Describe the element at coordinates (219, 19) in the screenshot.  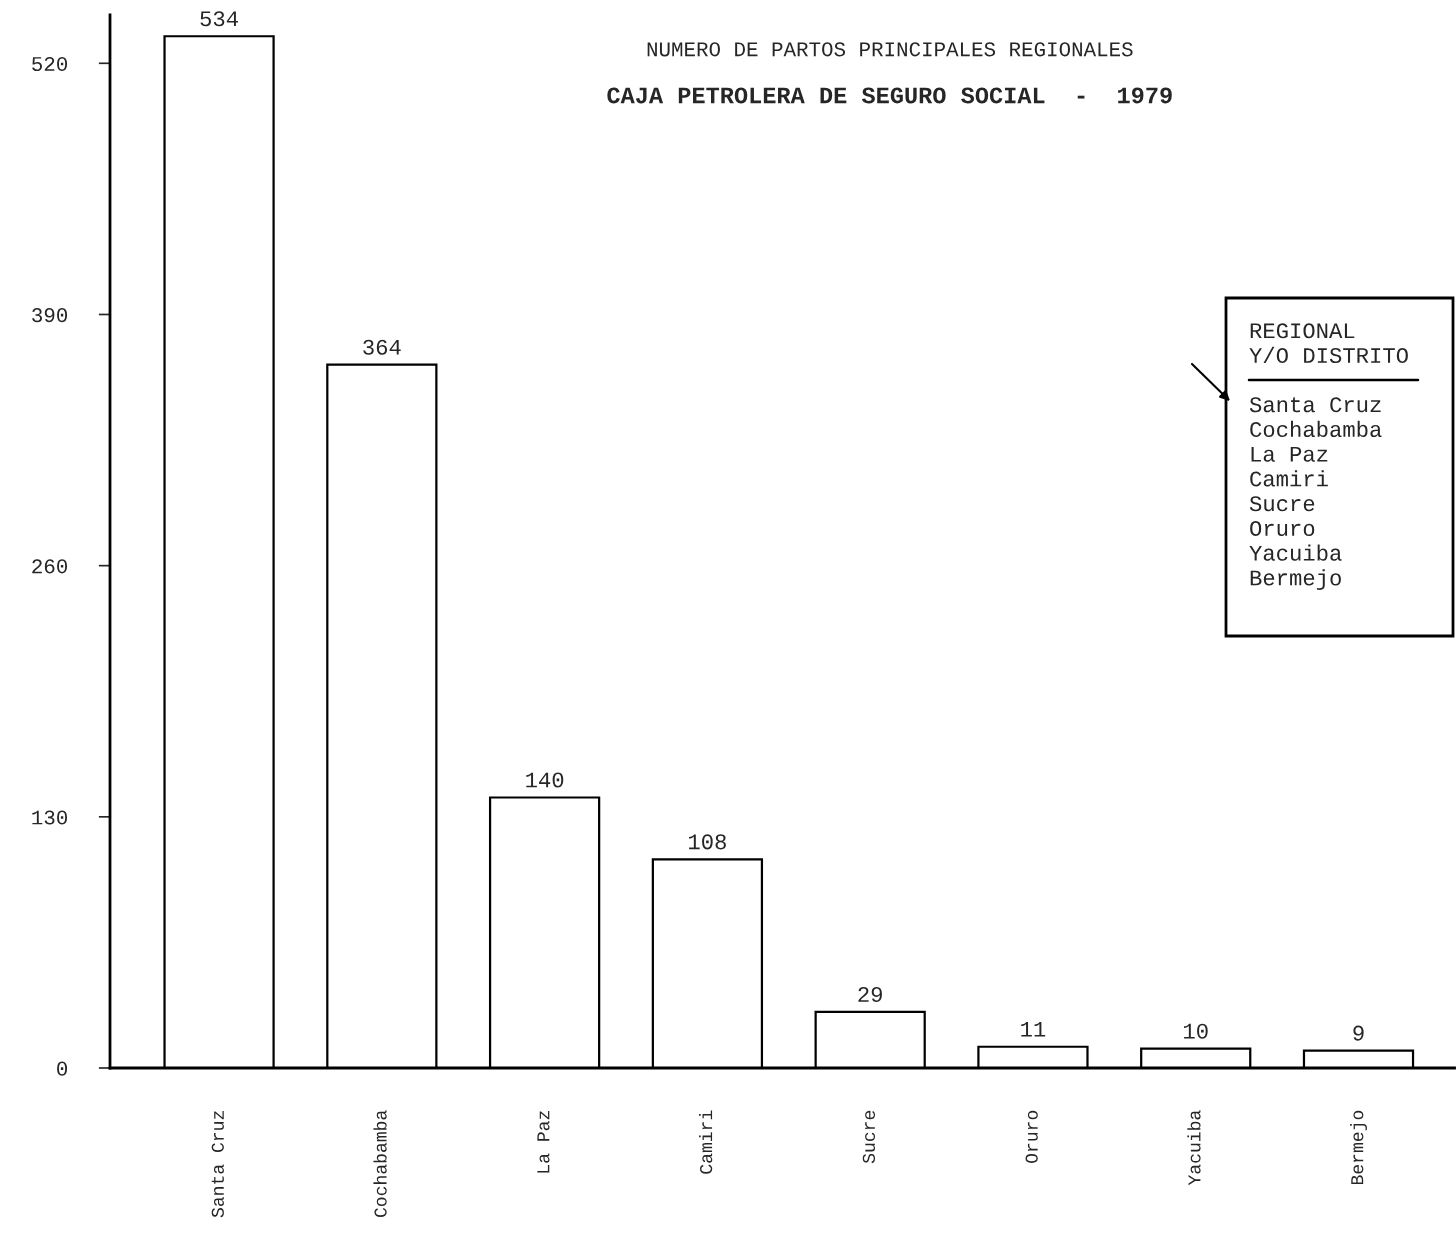
I see `data-label: 534` at that location.